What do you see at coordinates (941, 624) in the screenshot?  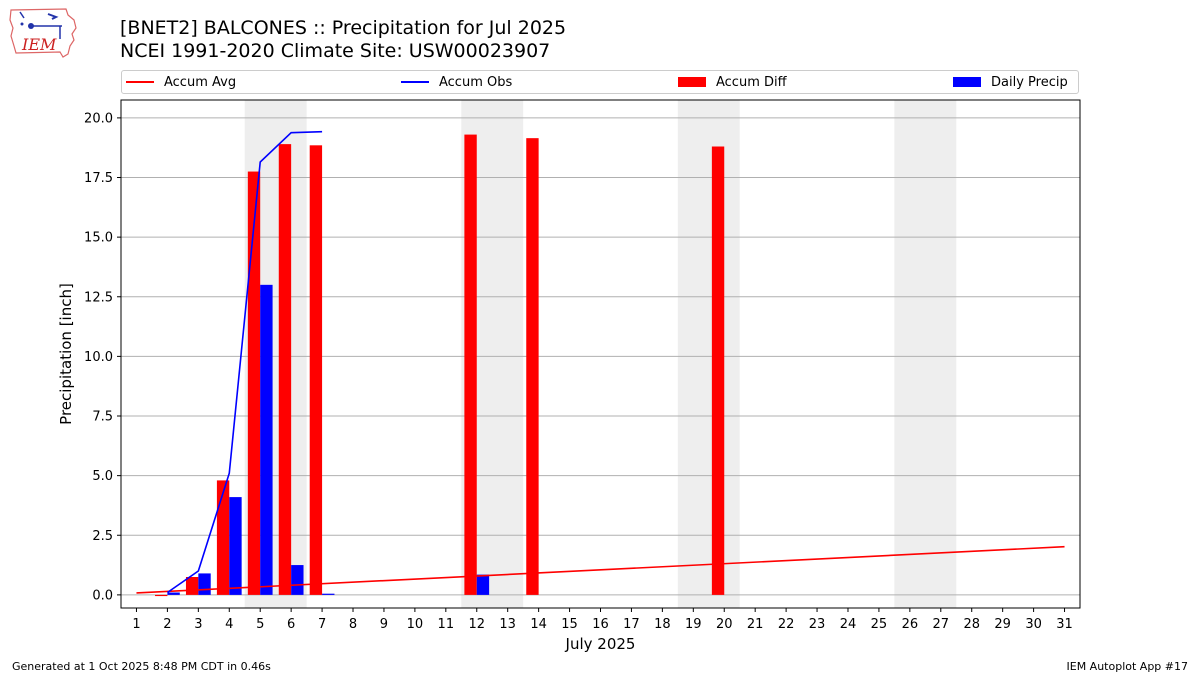 I see `x-tick-label-27: 27` at bounding box center [941, 624].